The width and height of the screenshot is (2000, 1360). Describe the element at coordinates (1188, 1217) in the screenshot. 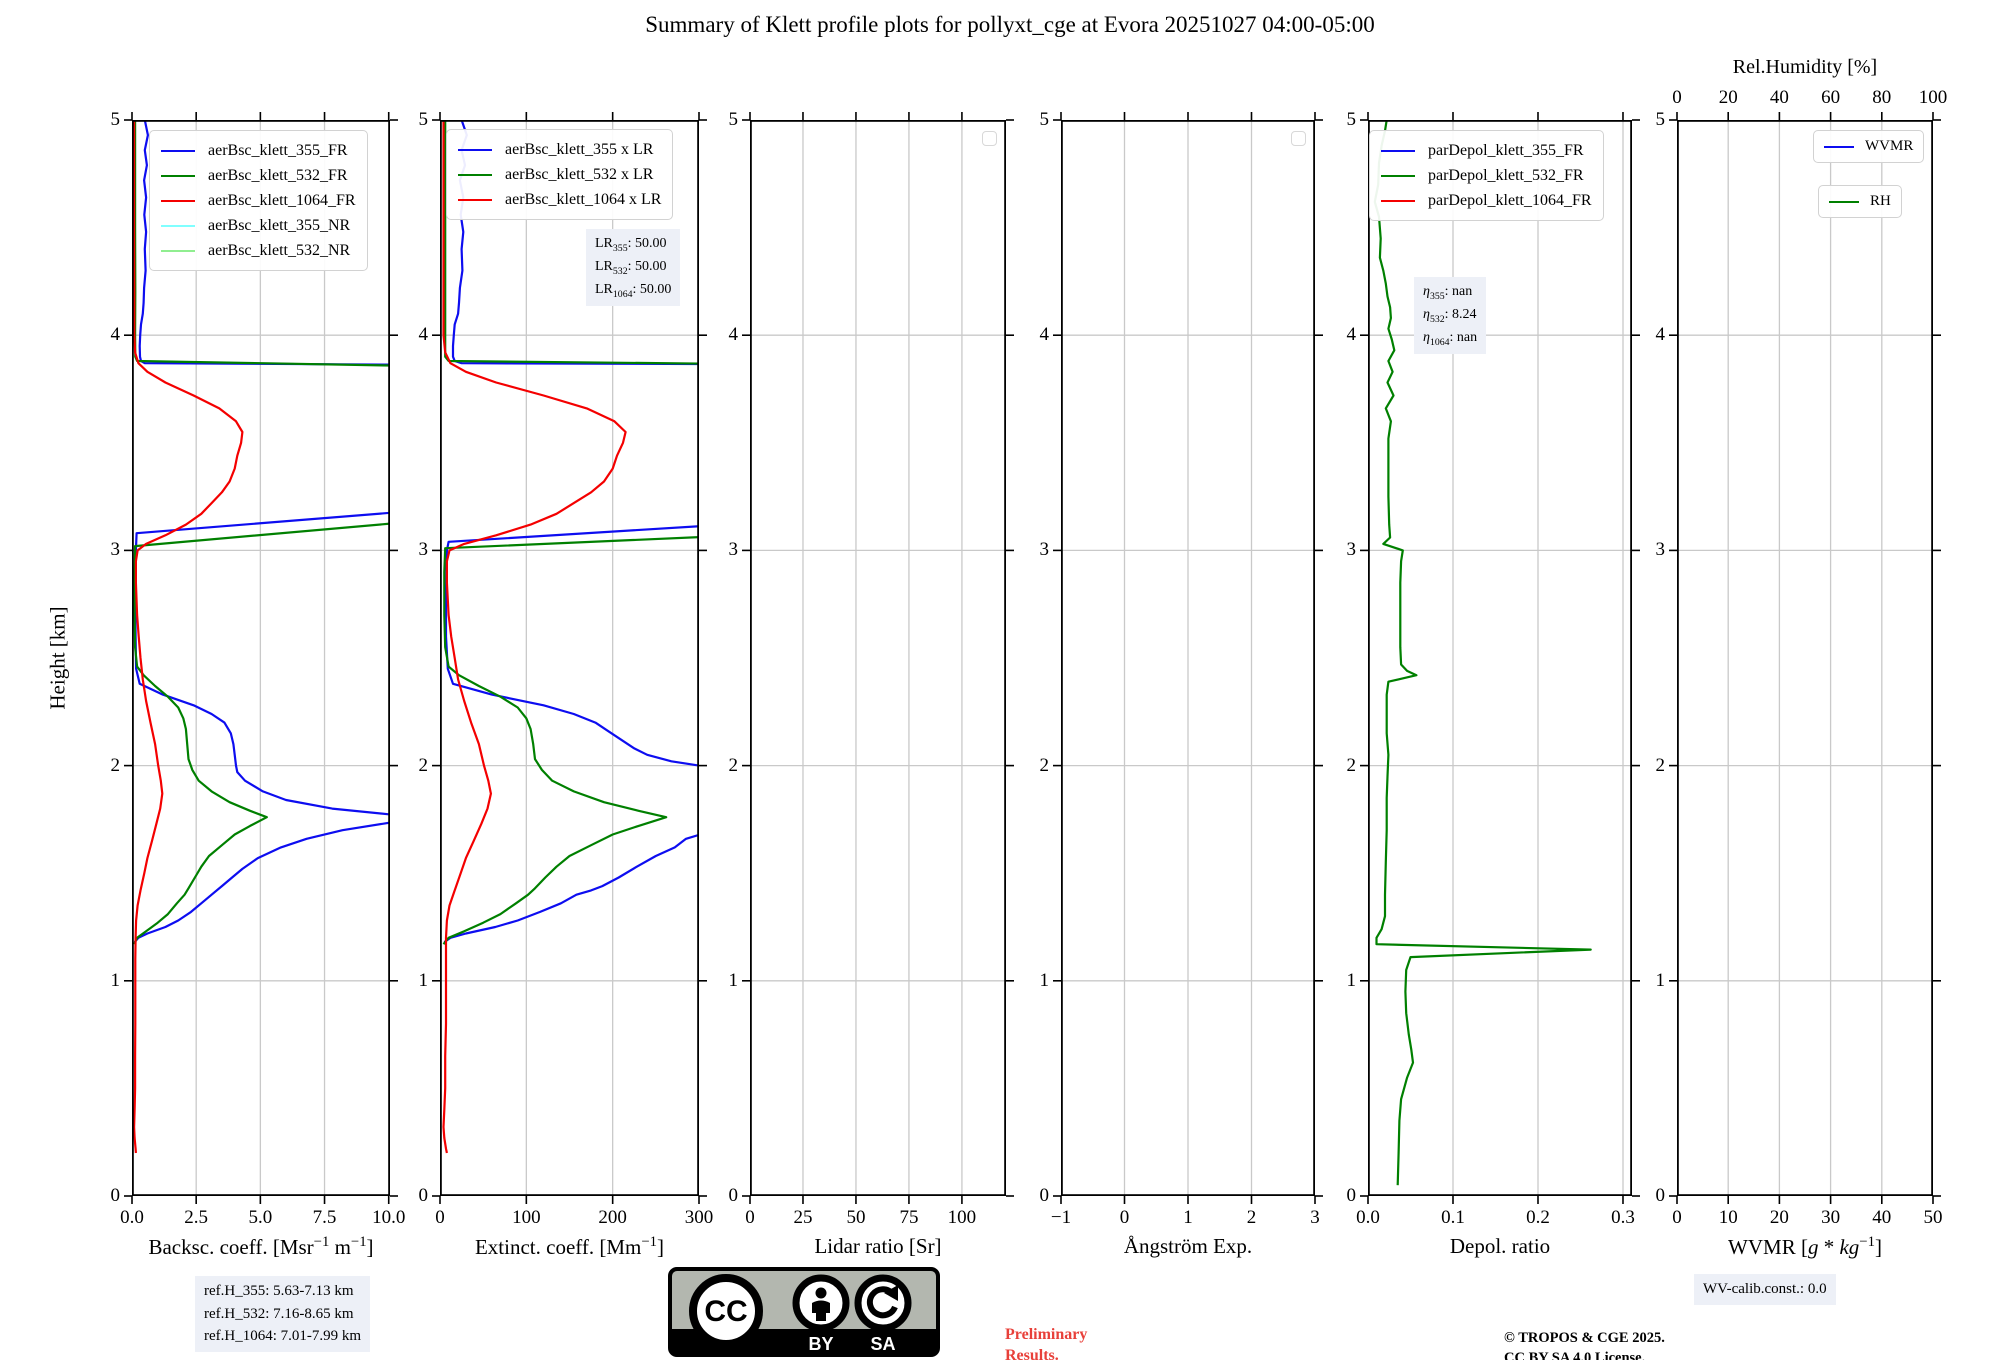

I see `x-tick-label: 1` at that location.